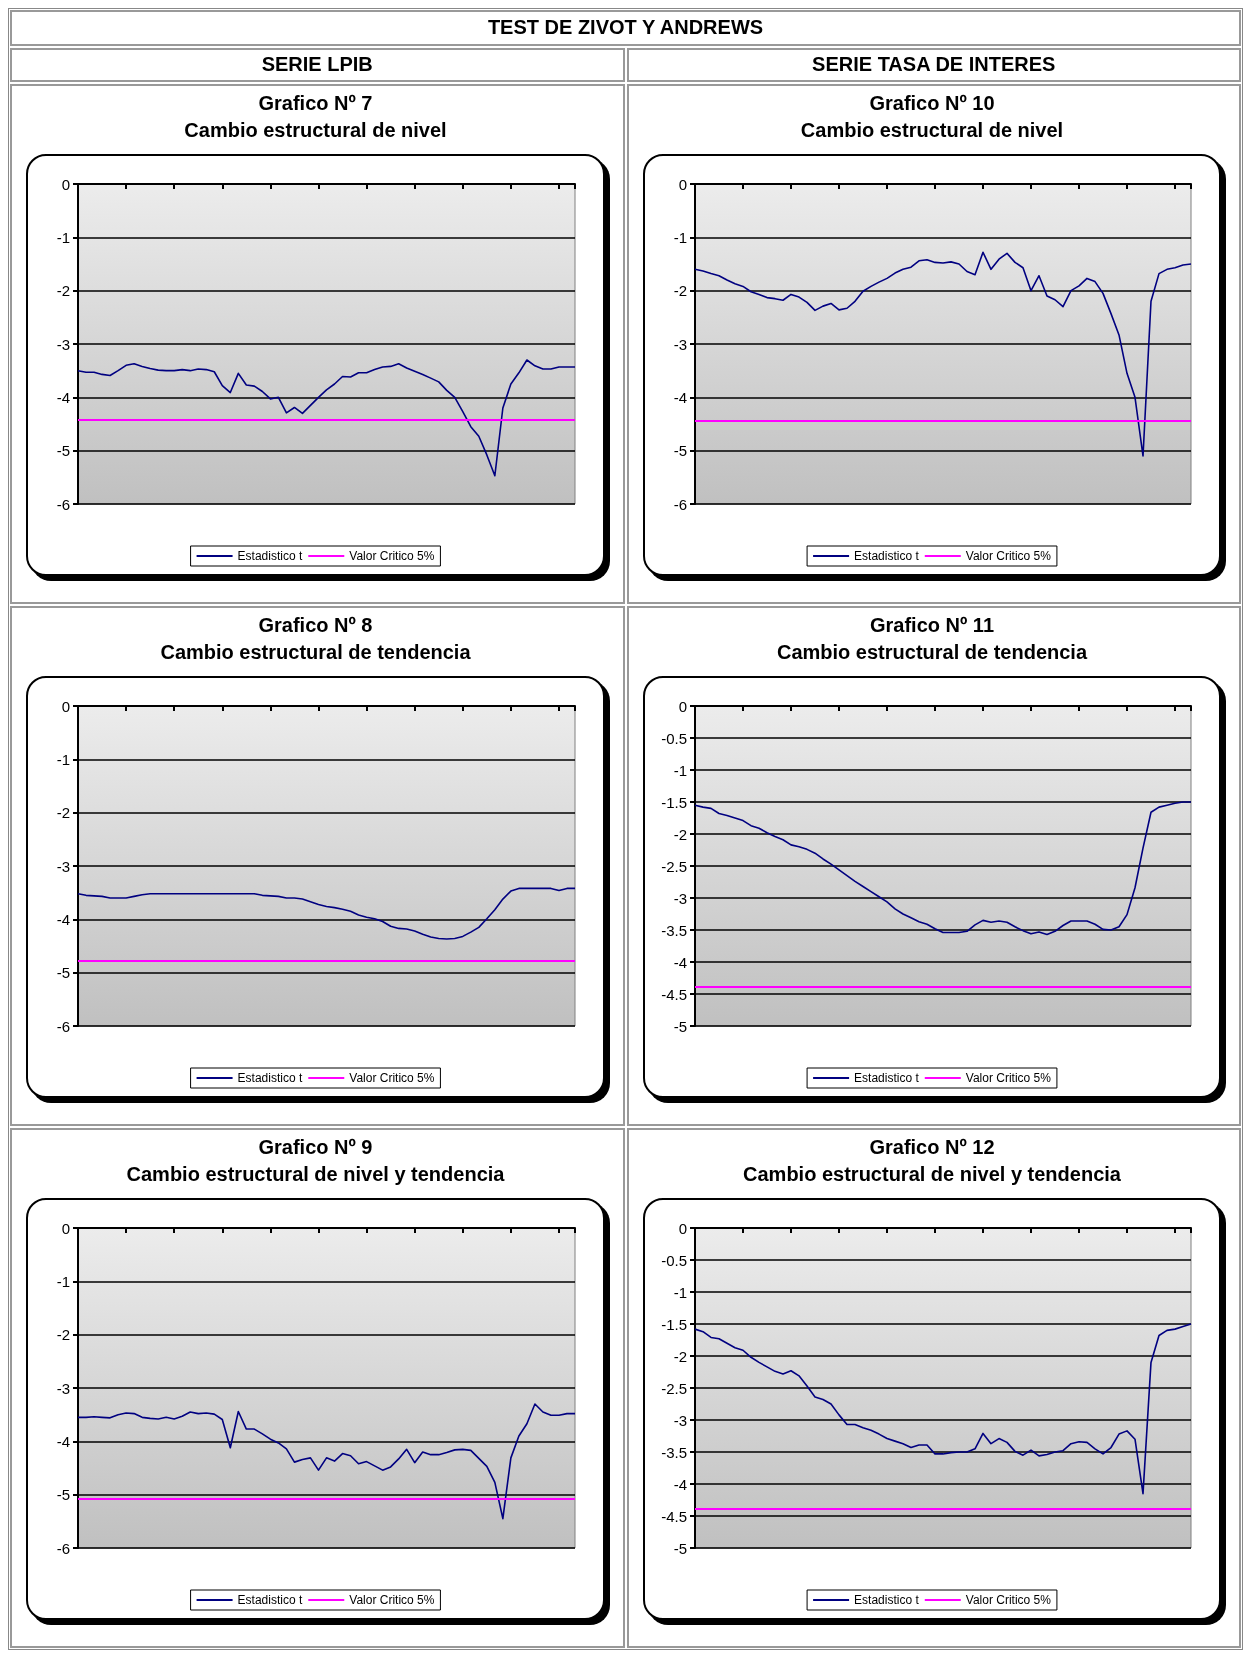  What do you see at coordinates (932, 103) in the screenshot?
I see `chart-title: Grafico Nº 10` at bounding box center [932, 103].